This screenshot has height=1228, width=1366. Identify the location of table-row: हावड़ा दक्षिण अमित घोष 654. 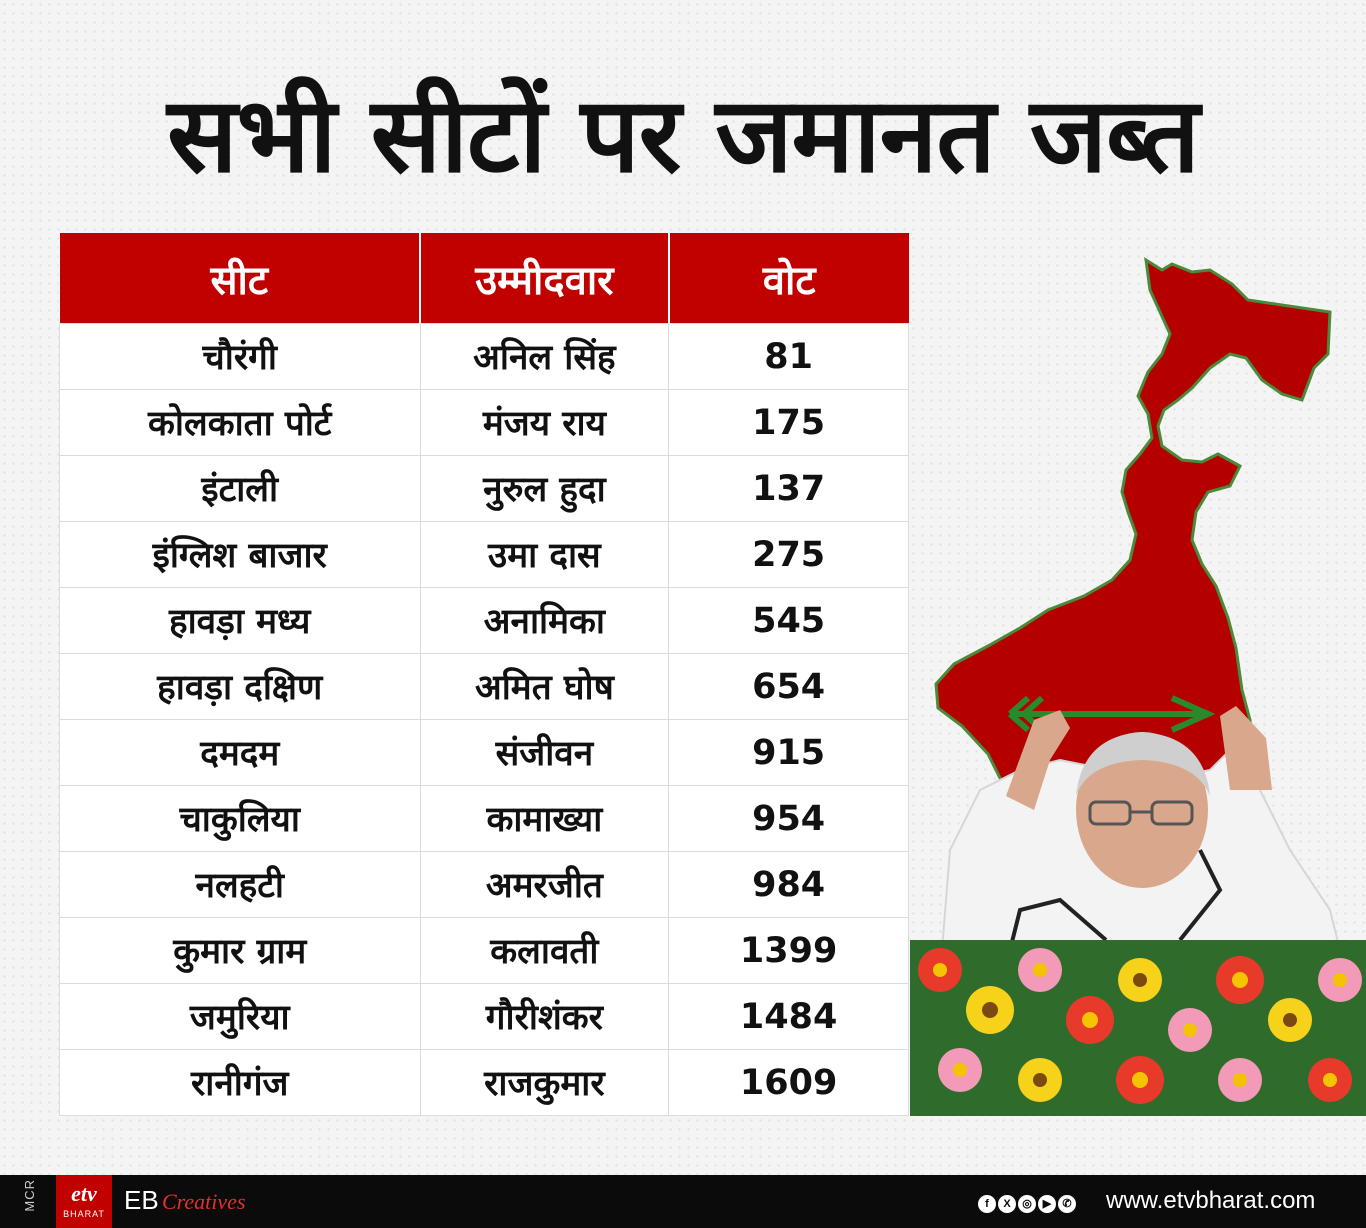
(484, 686).